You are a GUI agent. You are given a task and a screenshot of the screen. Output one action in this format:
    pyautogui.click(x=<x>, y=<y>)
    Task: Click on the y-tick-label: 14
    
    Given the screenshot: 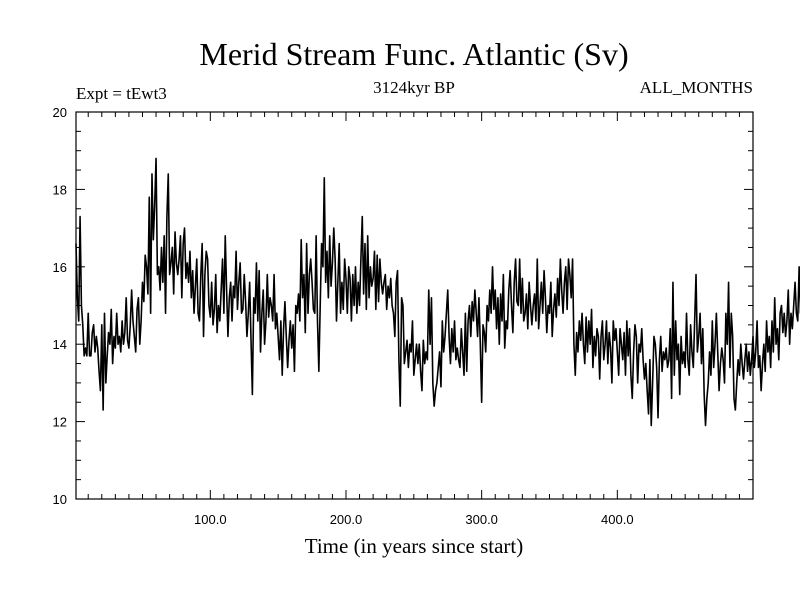 What is the action you would take?
    pyautogui.click(x=60, y=344)
    